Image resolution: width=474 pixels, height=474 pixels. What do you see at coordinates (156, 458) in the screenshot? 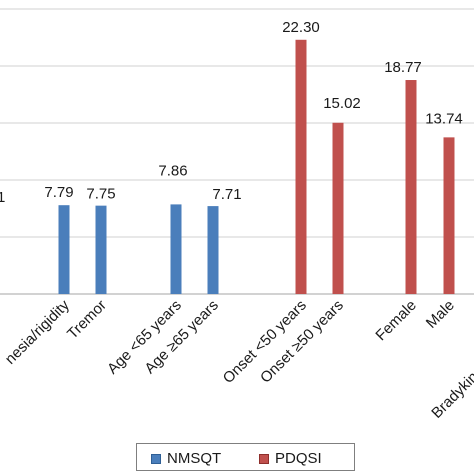
I see `legend-swatch-nmsqt` at bounding box center [156, 458].